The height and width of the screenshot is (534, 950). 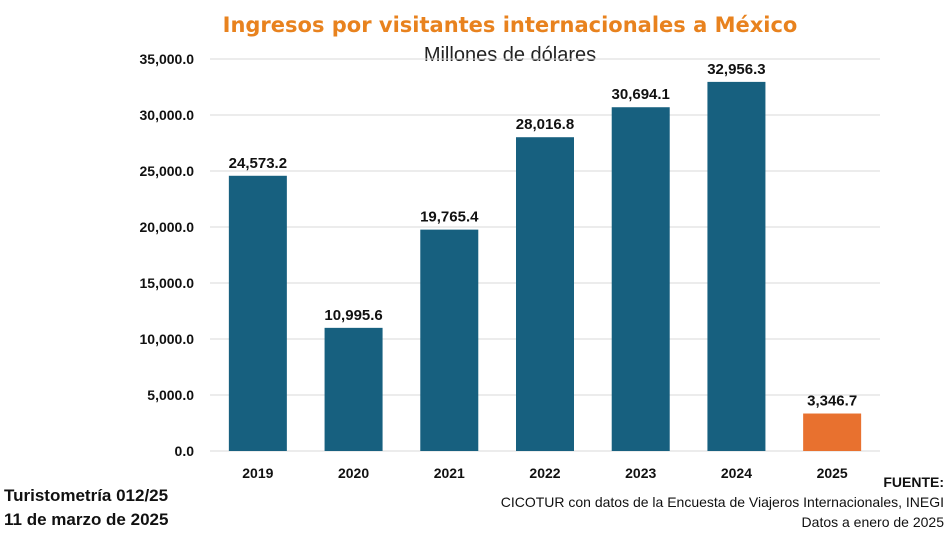 I want to click on x-tick-label: 2023, so click(x=640, y=473).